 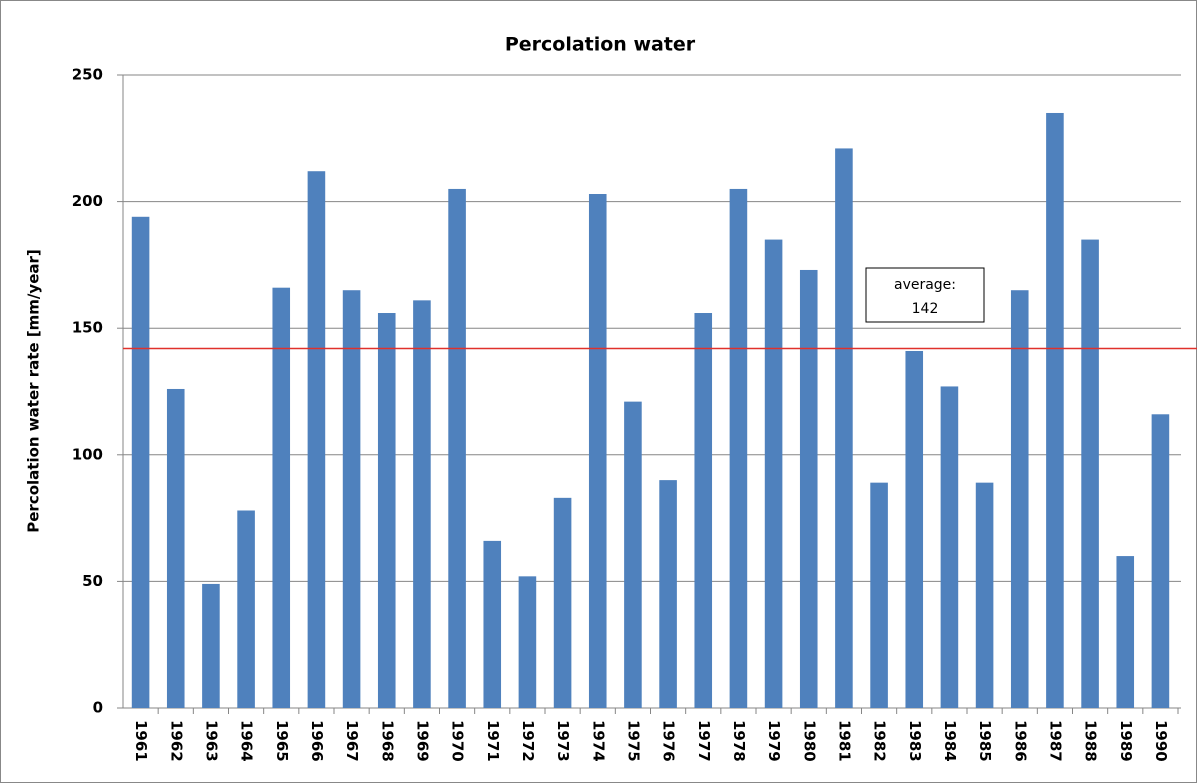 What do you see at coordinates (493, 741) in the screenshot?
I see `x-tick-label: 1971` at bounding box center [493, 741].